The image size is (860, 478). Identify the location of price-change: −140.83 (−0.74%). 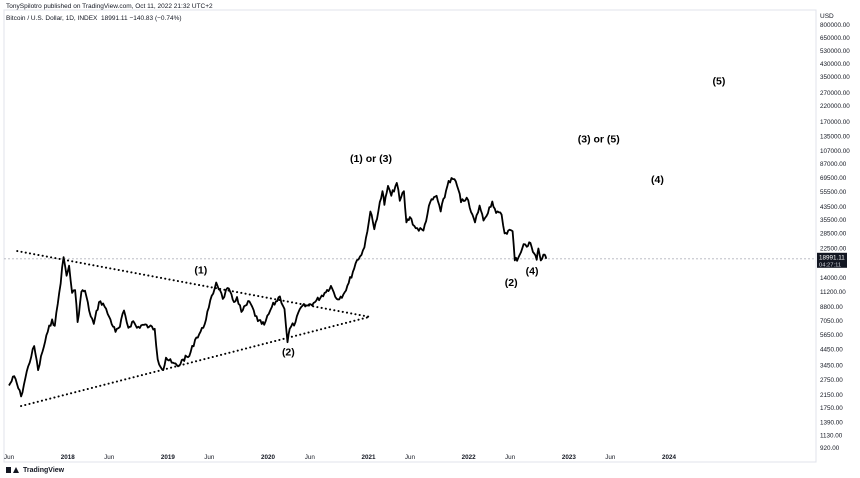
(155, 18).